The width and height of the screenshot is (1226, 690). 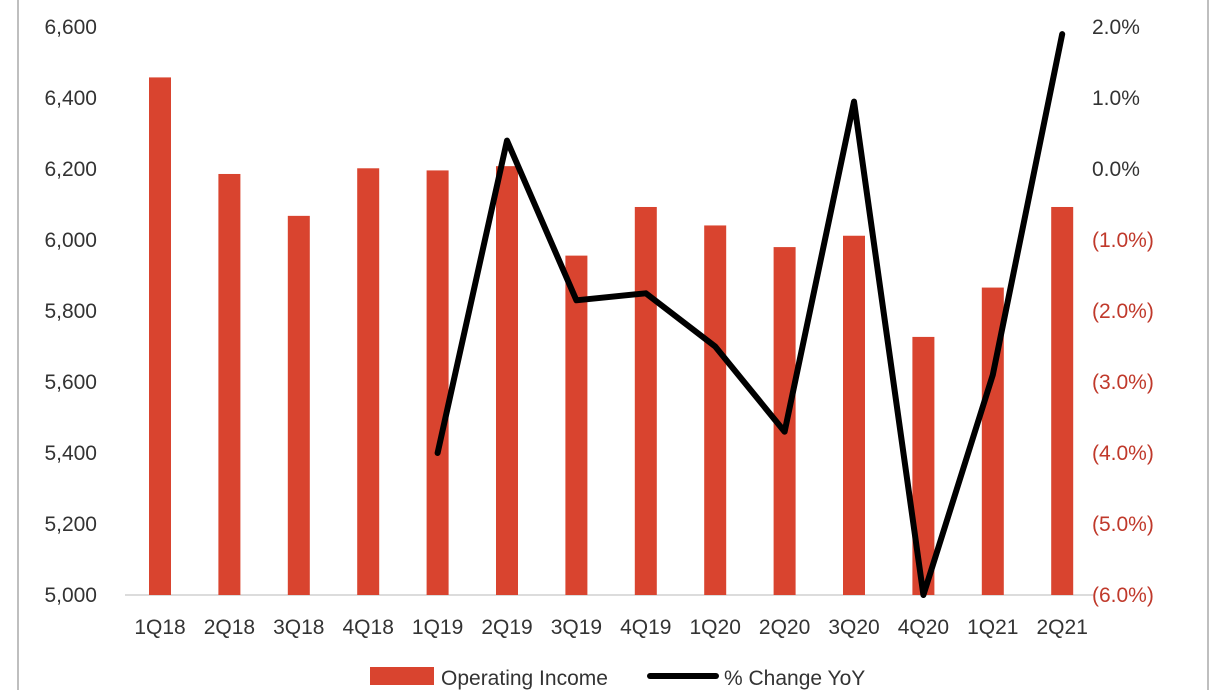 I want to click on x-tick-label: 4Q20, so click(x=923, y=627).